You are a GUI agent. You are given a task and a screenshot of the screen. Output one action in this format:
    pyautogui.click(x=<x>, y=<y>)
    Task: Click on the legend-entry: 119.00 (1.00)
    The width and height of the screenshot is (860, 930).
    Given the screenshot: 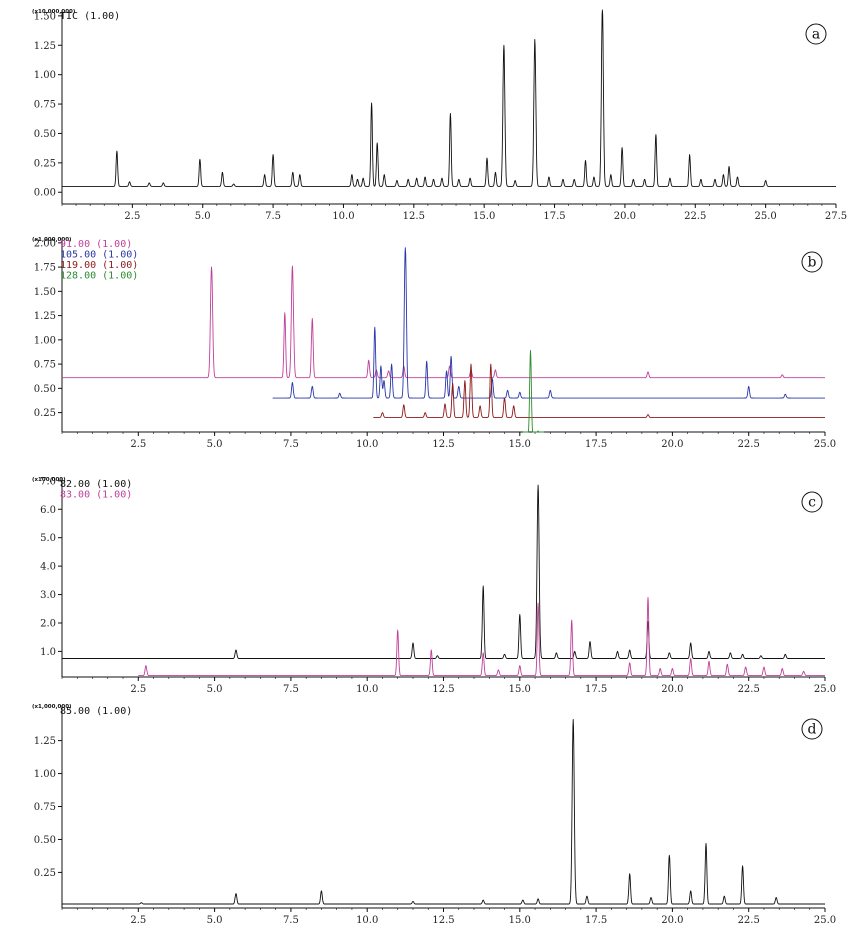 What is the action you would take?
    pyautogui.click(x=99, y=265)
    